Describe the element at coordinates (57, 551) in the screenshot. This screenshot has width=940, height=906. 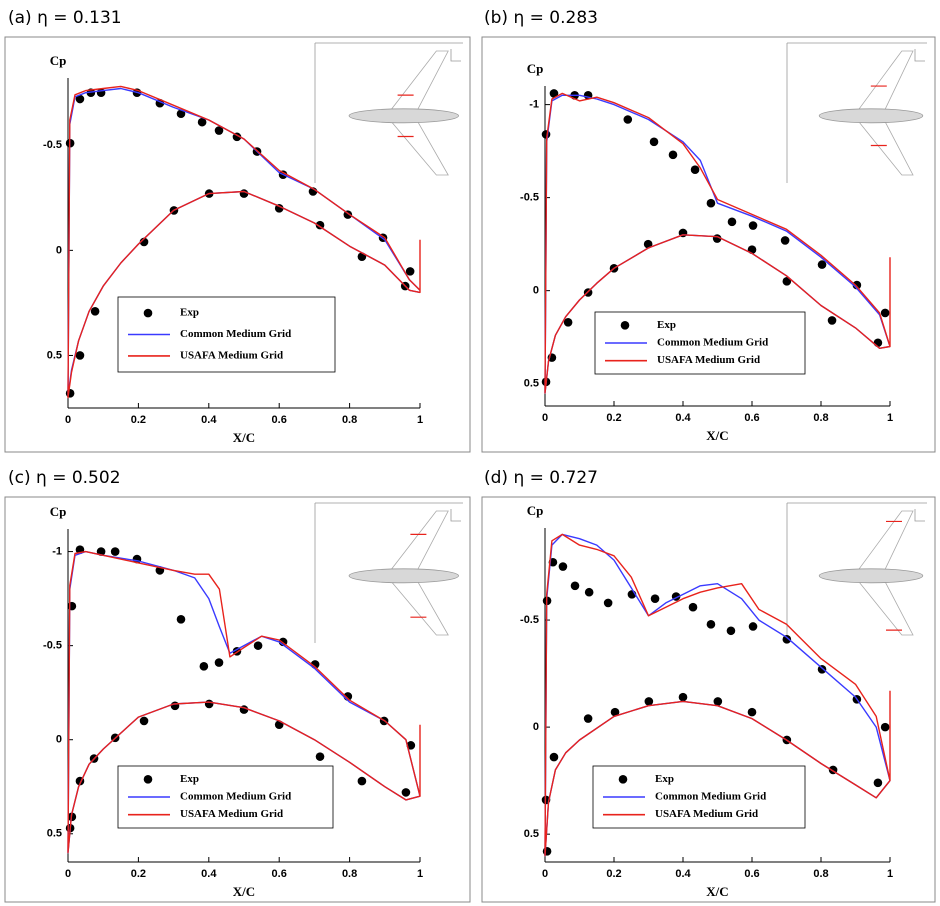
I see `y-tick-label: -1` at that location.